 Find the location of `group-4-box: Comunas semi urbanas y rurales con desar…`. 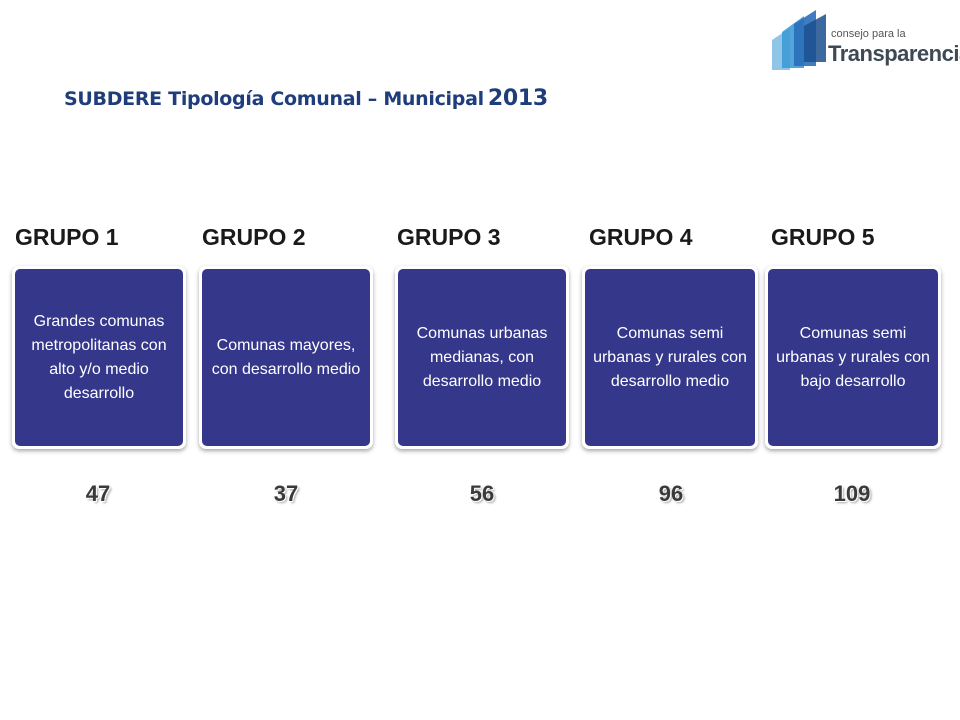

group-4-box: Comunas semi urbanas y rurales con desar… is located at coordinates (670, 357).